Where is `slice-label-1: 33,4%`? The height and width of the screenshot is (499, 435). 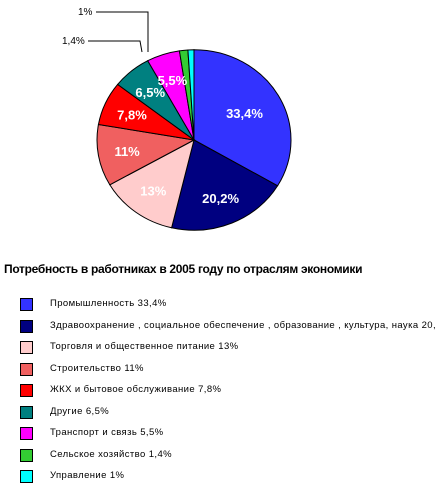 slice-label-1: 33,4% is located at coordinates (244, 113).